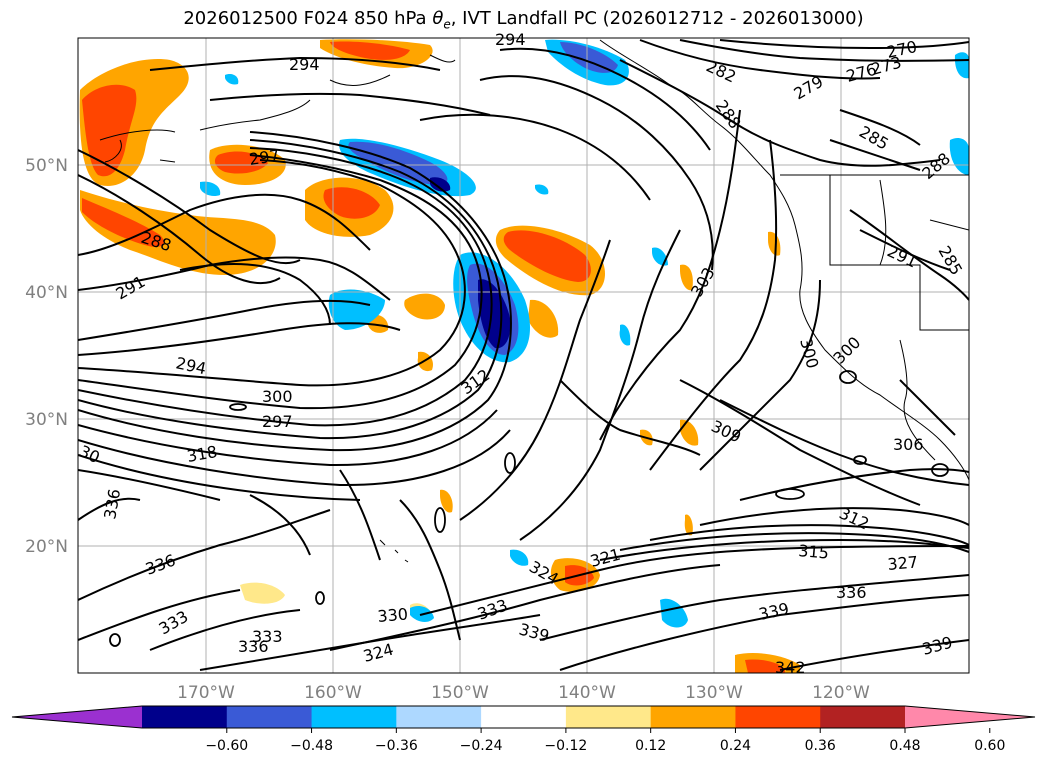 This screenshot has width=1047, height=767. I want to click on lon-label-160w: 160°W, so click(333, 693).